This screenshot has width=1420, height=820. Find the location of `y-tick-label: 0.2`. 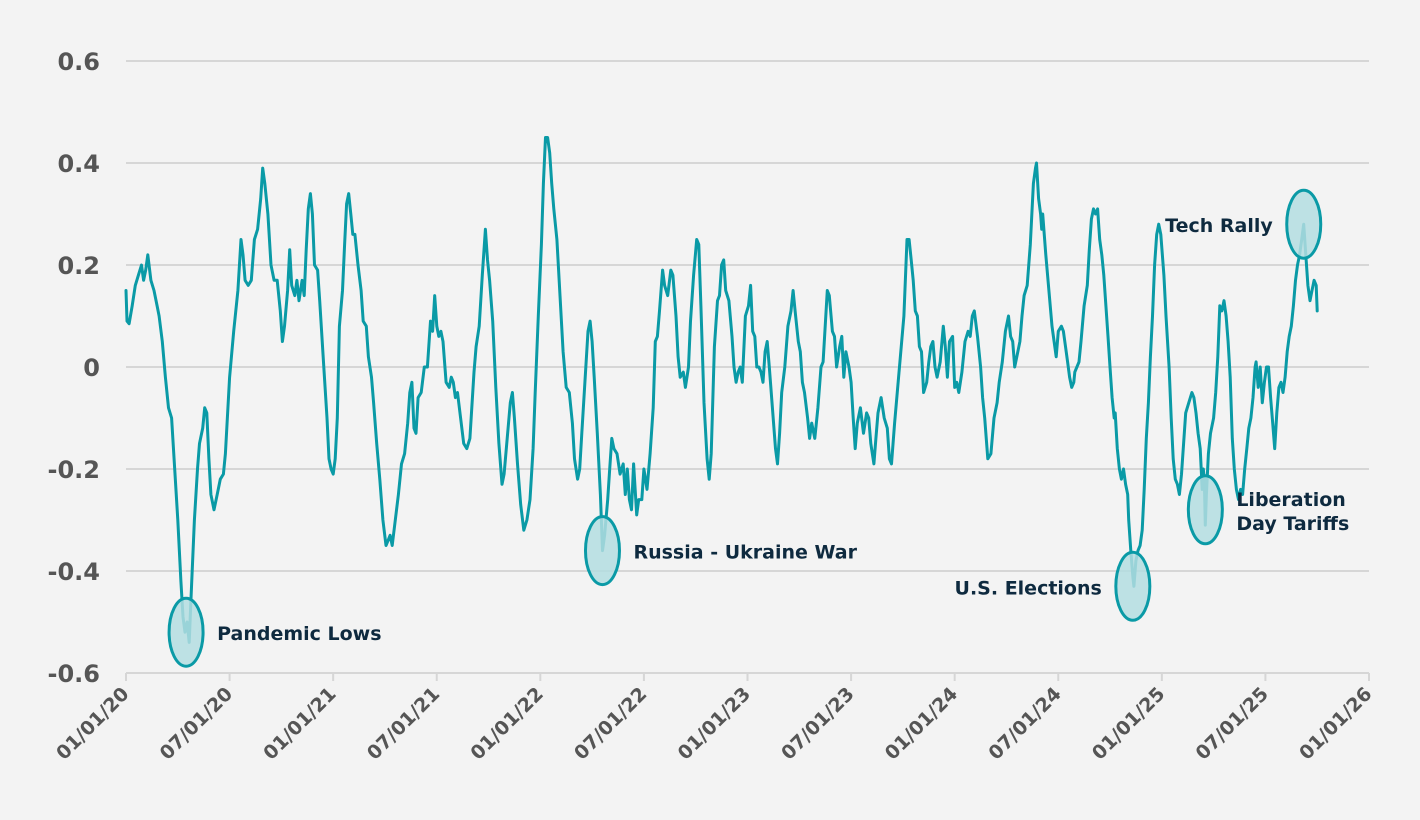

y-tick-label: 0.2 is located at coordinates (78, 266).